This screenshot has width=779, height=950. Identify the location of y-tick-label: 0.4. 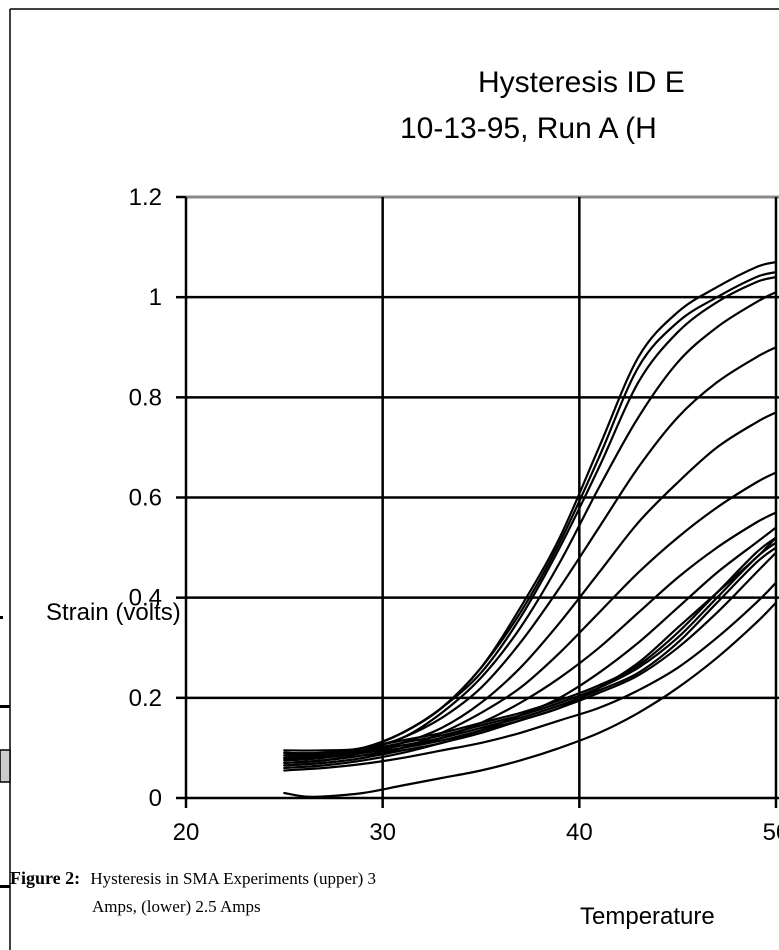
(145, 598).